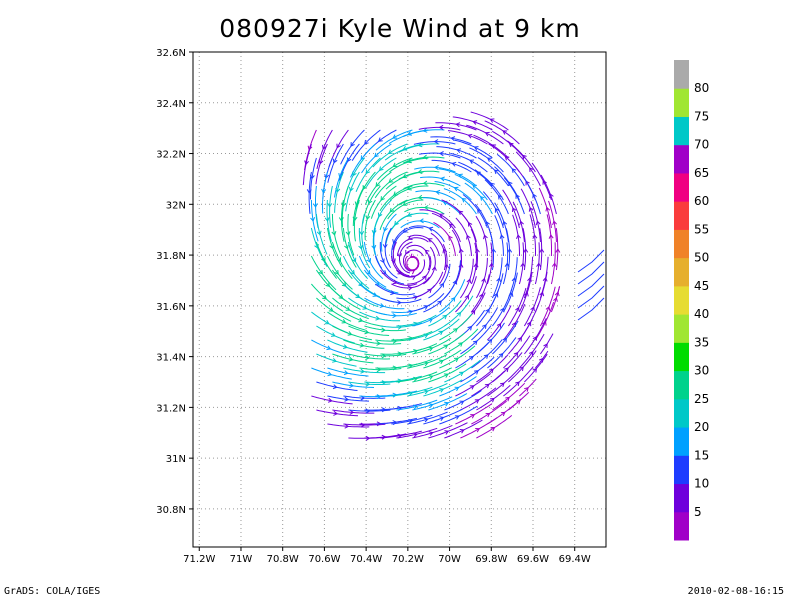 The height and width of the screenshot is (600, 800). Describe the element at coordinates (408, 559) in the screenshot. I see `x-tick-label: 70.2W` at that location.